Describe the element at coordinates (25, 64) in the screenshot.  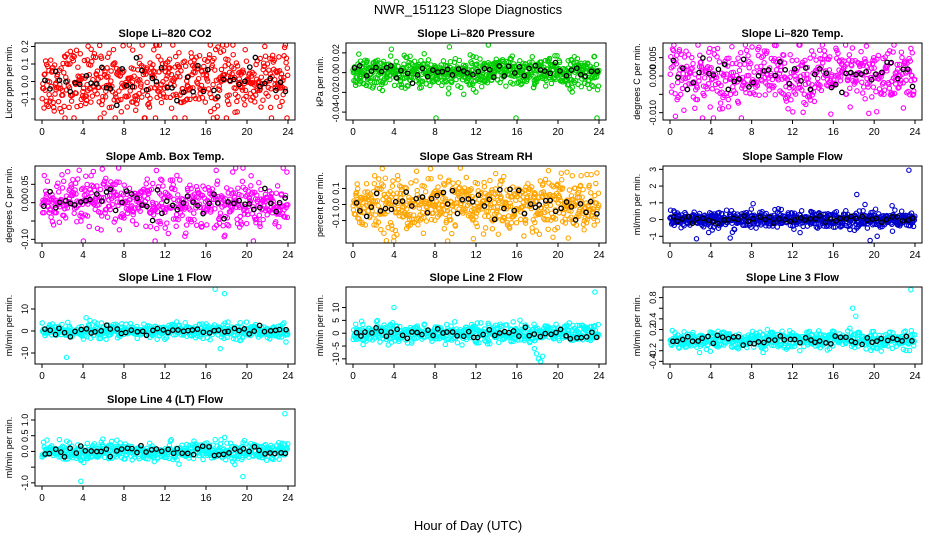
I see `y-tick-label: 0.1` at that location.